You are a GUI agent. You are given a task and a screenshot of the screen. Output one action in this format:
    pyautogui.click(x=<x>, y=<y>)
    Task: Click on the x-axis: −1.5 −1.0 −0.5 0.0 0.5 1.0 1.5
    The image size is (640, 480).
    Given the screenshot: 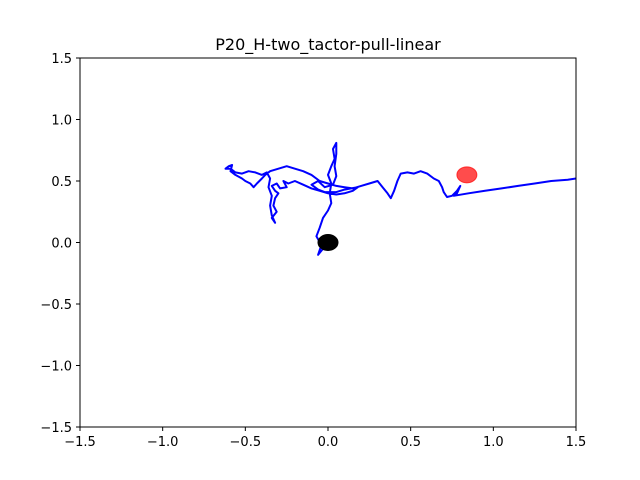 What is the action you would take?
    pyautogui.click(x=325, y=438)
    